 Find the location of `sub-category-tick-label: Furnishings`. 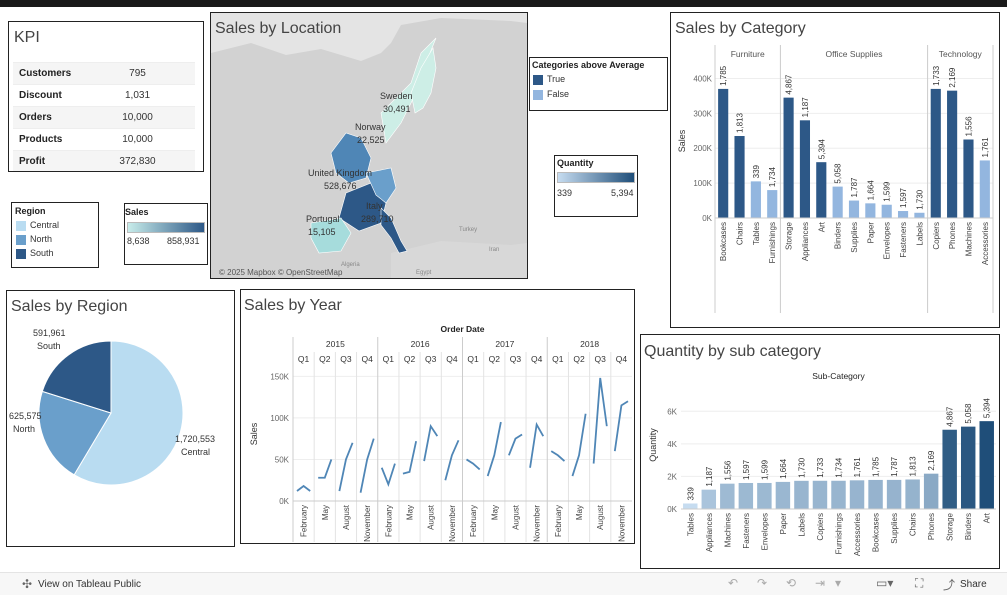

sub-category-tick-label: Furnishings is located at coordinates (839, 533).